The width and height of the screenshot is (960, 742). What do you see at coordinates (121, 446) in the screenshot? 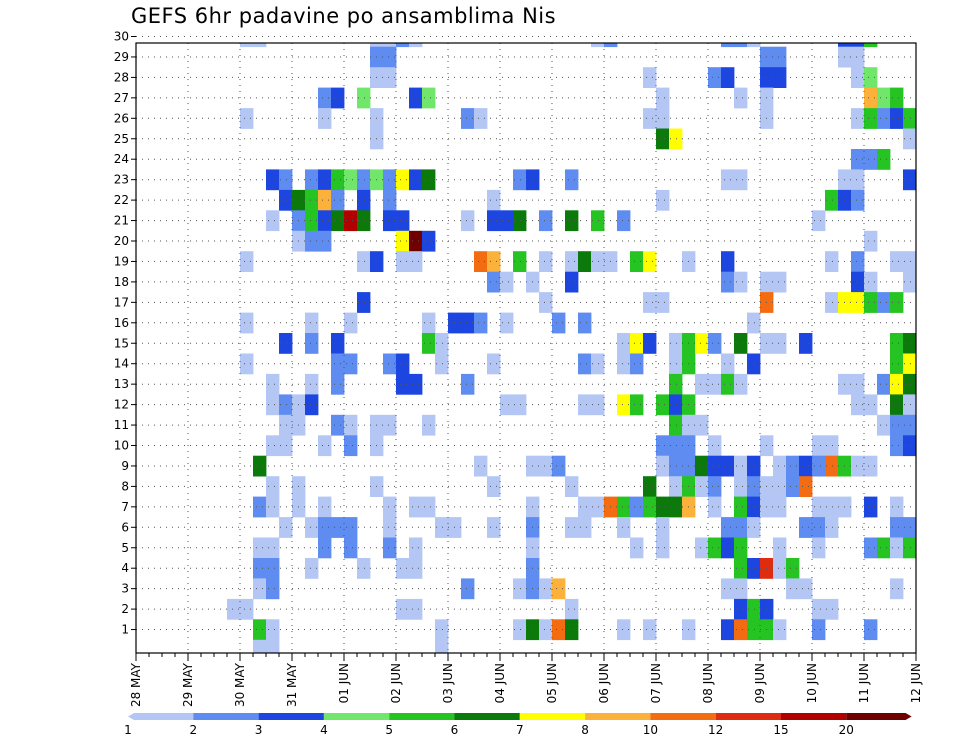
I see `y-tick-label: 10` at bounding box center [121, 446].